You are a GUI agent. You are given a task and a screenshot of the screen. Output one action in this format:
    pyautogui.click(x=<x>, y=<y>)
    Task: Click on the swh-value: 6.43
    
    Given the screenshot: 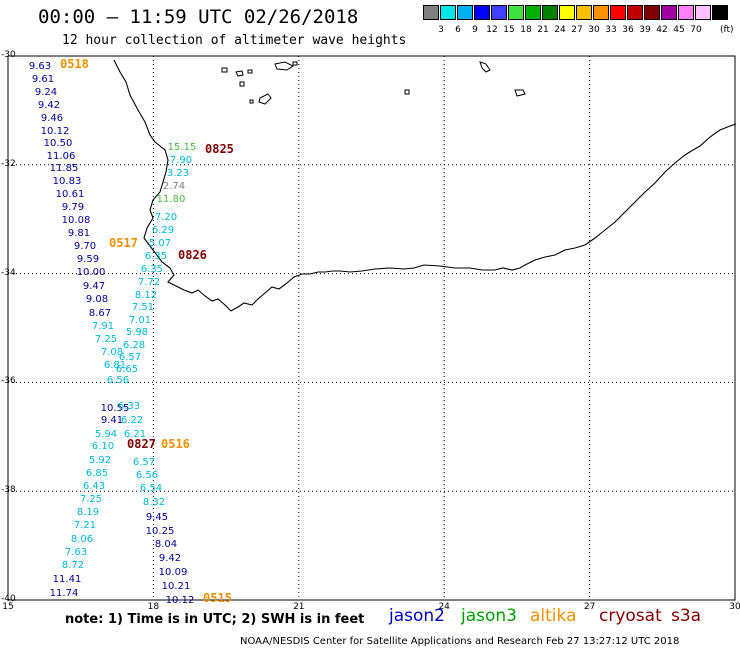 What is the action you would take?
    pyautogui.click(x=94, y=486)
    